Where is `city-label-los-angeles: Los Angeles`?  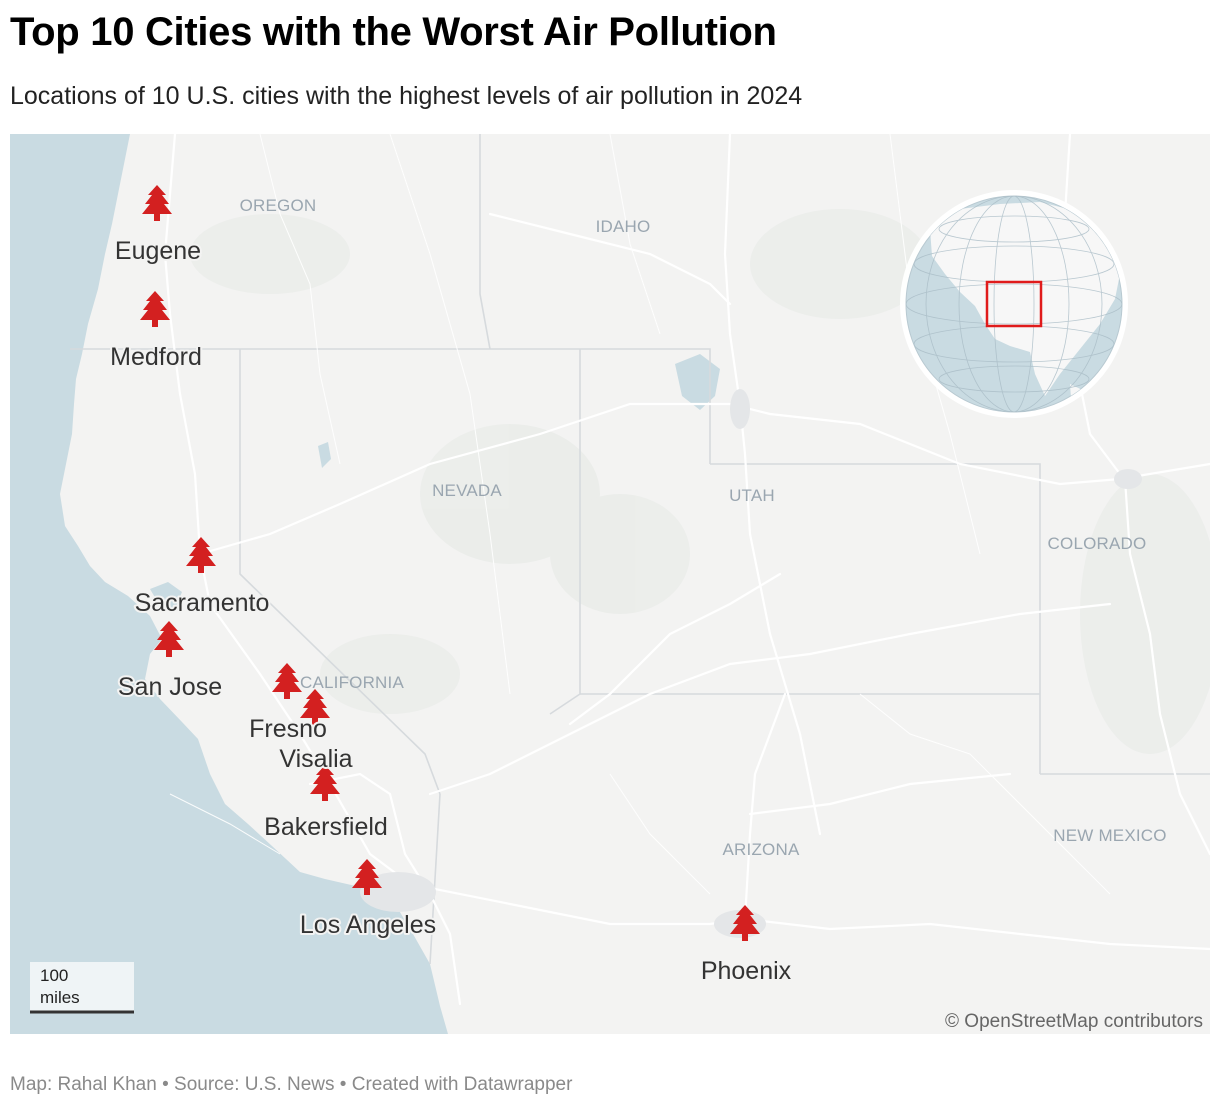
city-label-los-angeles: Los Angeles is located at coordinates (368, 925).